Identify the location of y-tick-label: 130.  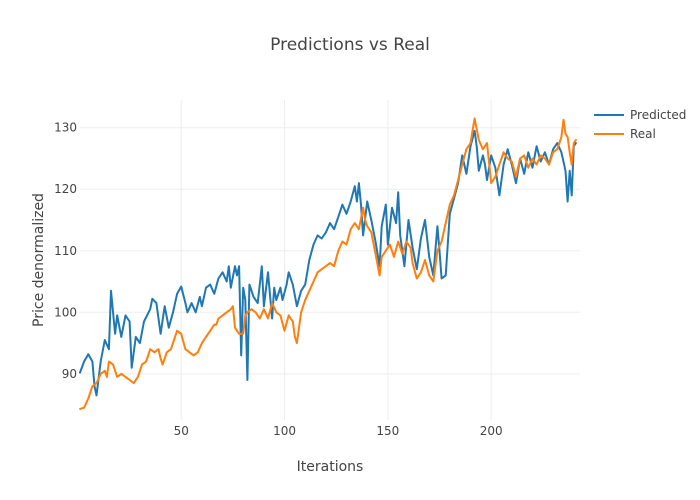
(65, 128).